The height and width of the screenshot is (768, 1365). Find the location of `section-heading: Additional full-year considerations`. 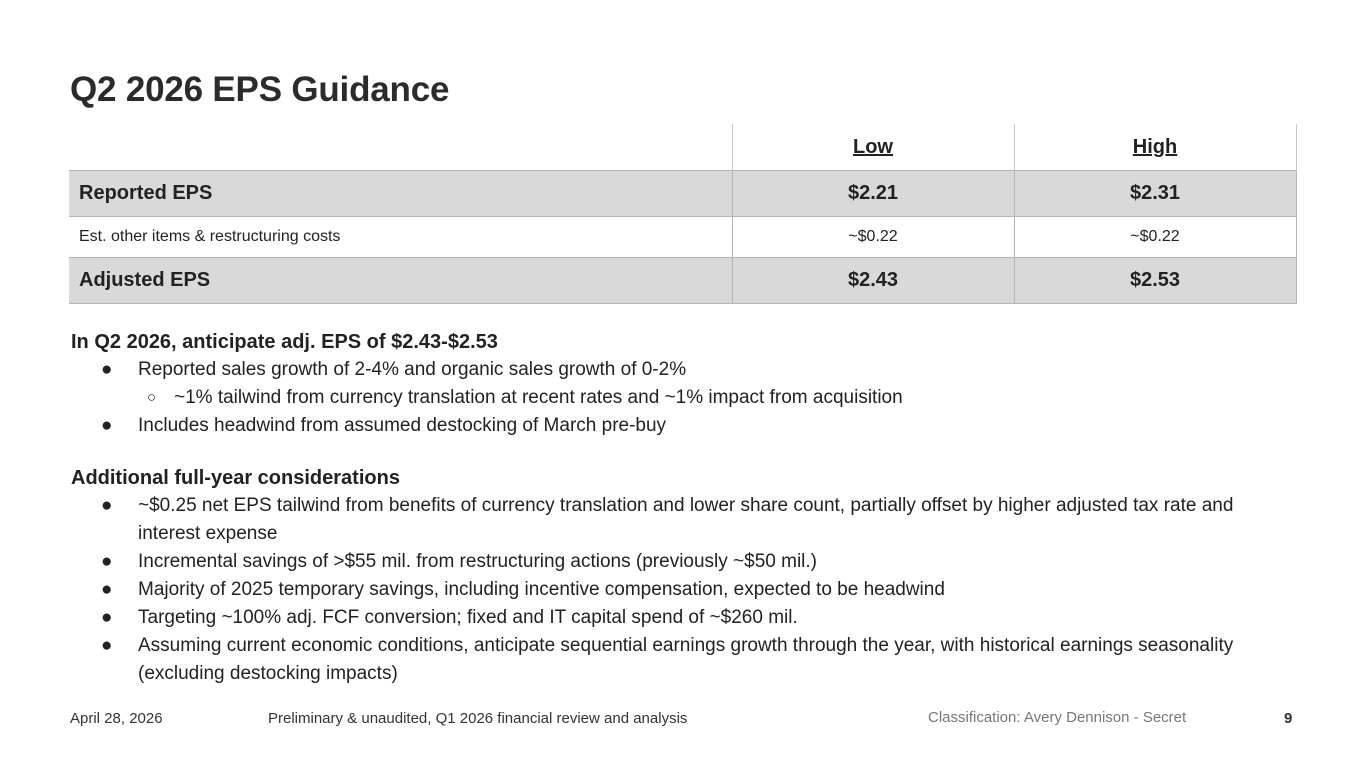

section-heading: Additional full-year considerations is located at coordinates (235, 478).